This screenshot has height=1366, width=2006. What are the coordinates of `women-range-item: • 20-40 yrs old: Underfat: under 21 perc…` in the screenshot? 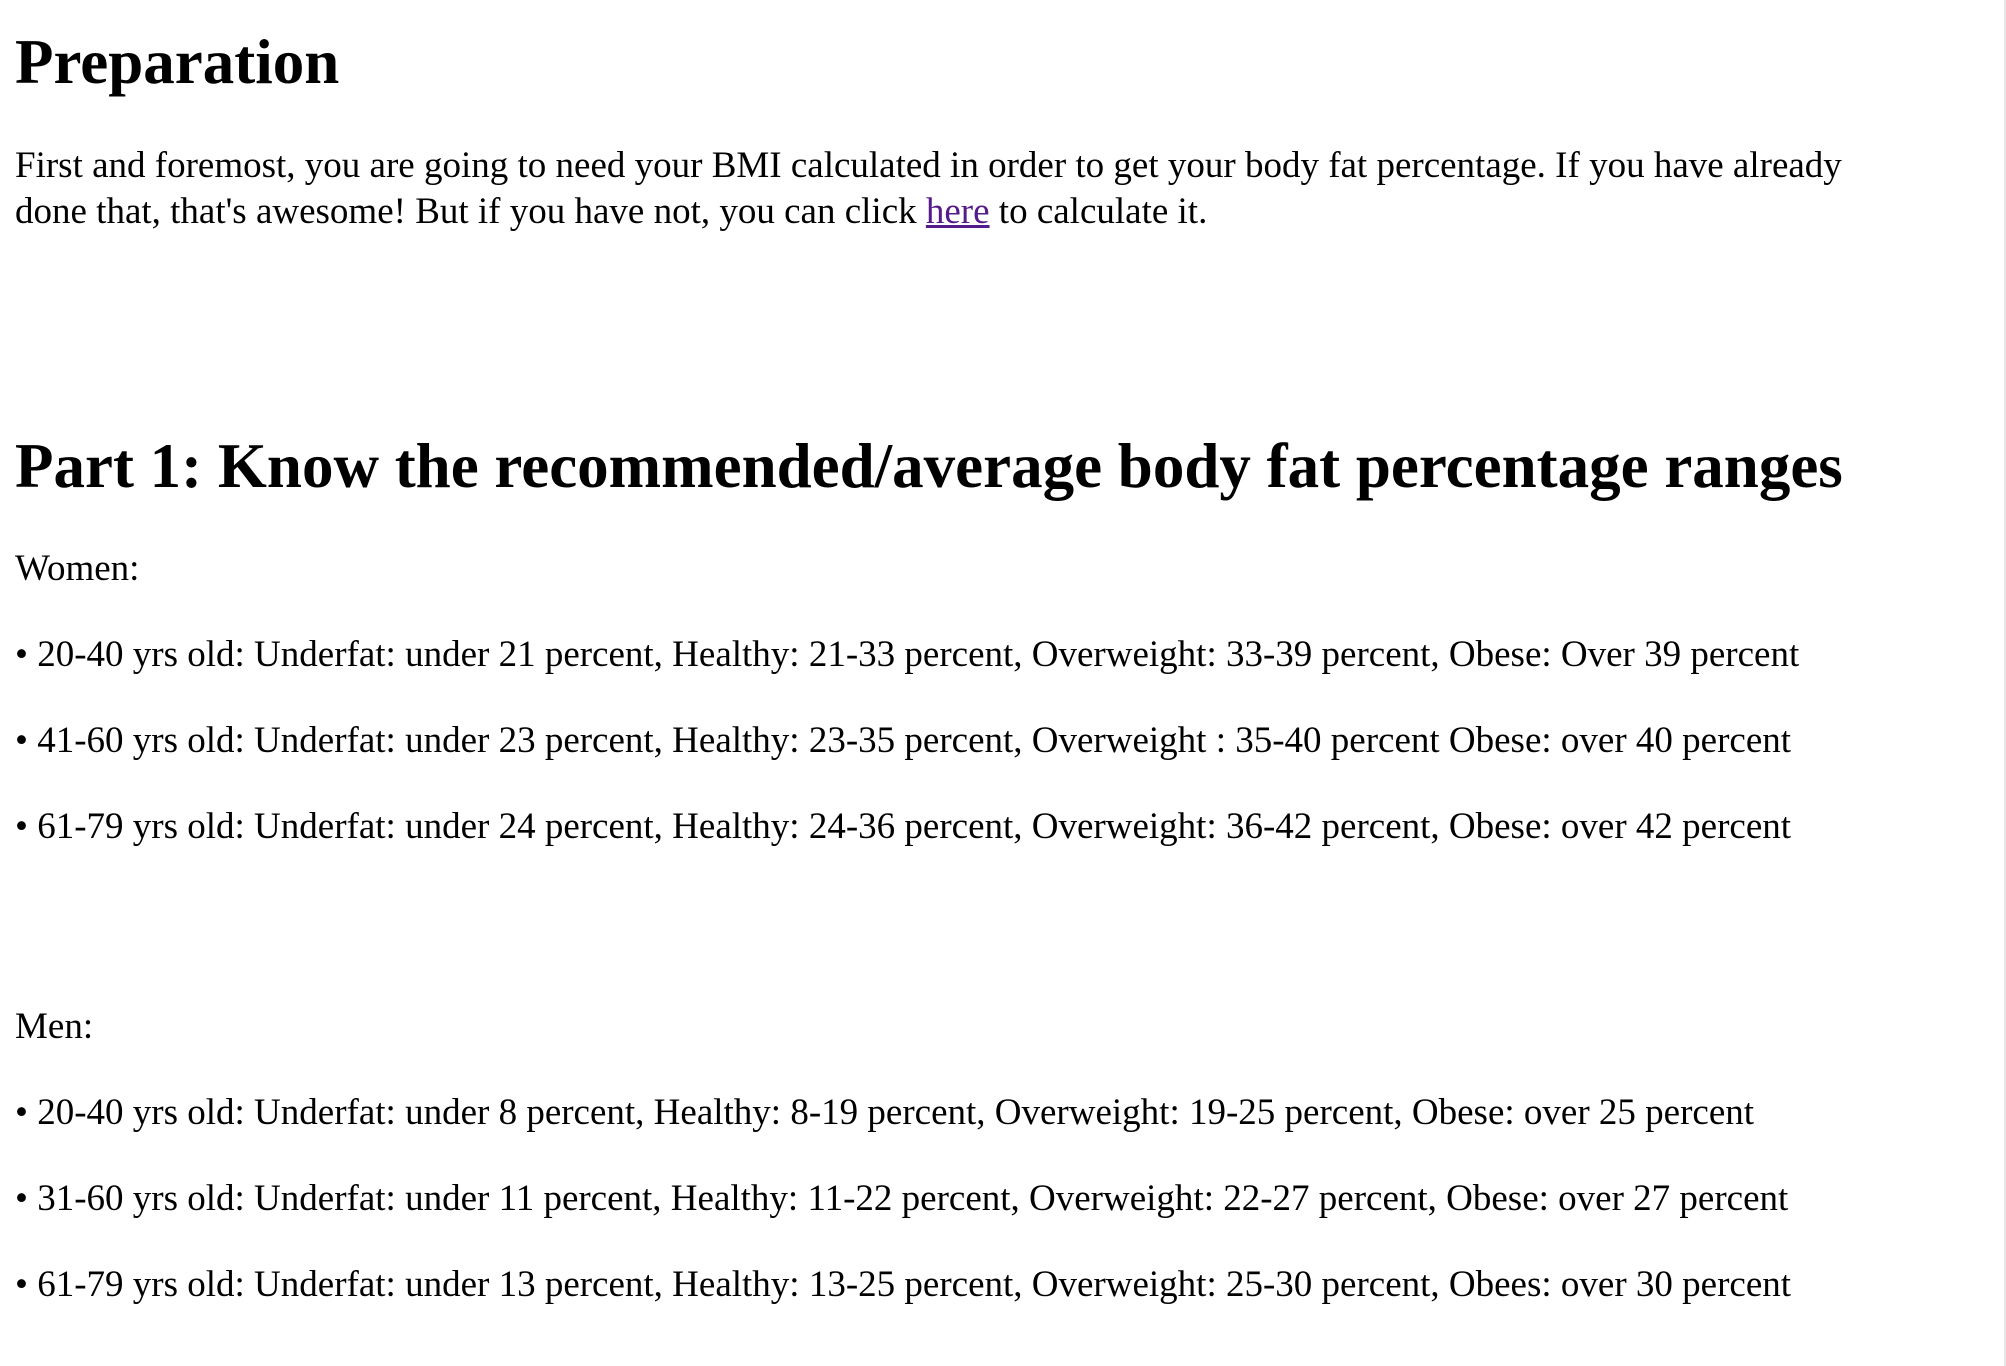 It's located at (907, 654).